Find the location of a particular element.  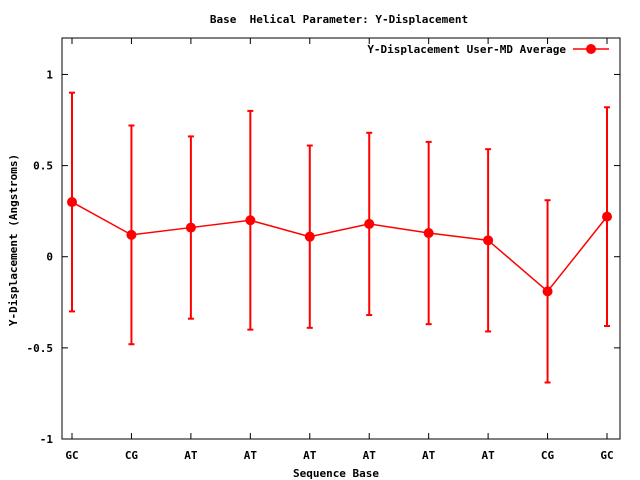

x-axis-label: Sequence Base is located at coordinates (336, 473).